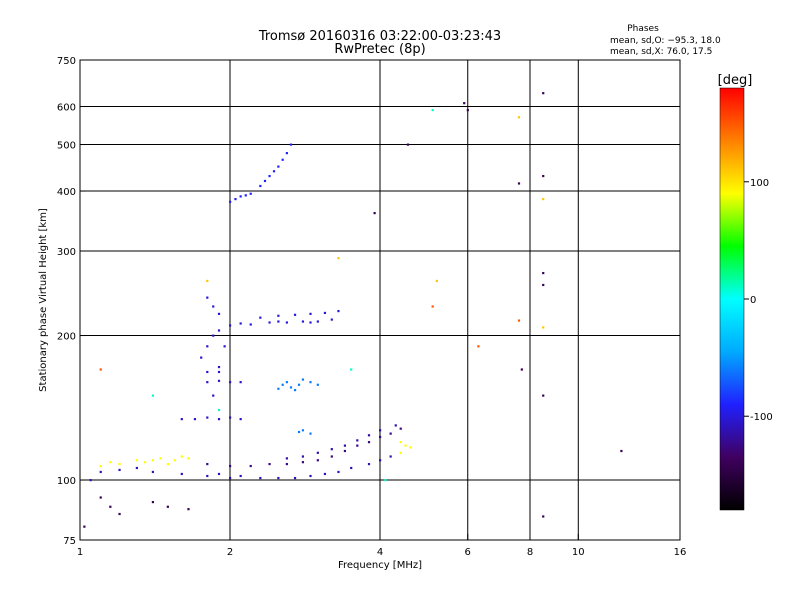 The image size is (800, 604). What do you see at coordinates (735, 80) in the screenshot?
I see `colorbar-label: [deg]` at bounding box center [735, 80].